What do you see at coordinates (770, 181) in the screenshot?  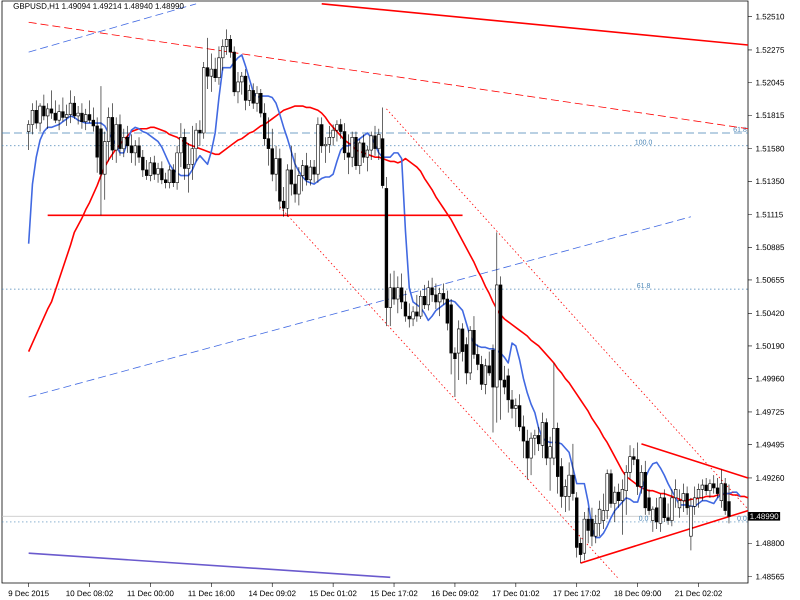 I see `y-tick-label: 1.51350` at bounding box center [770, 181].